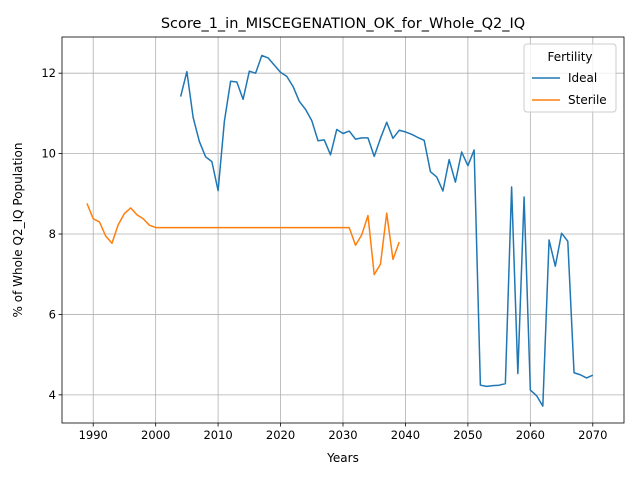  I want to click on x-axis-label: Years, so click(342, 458).